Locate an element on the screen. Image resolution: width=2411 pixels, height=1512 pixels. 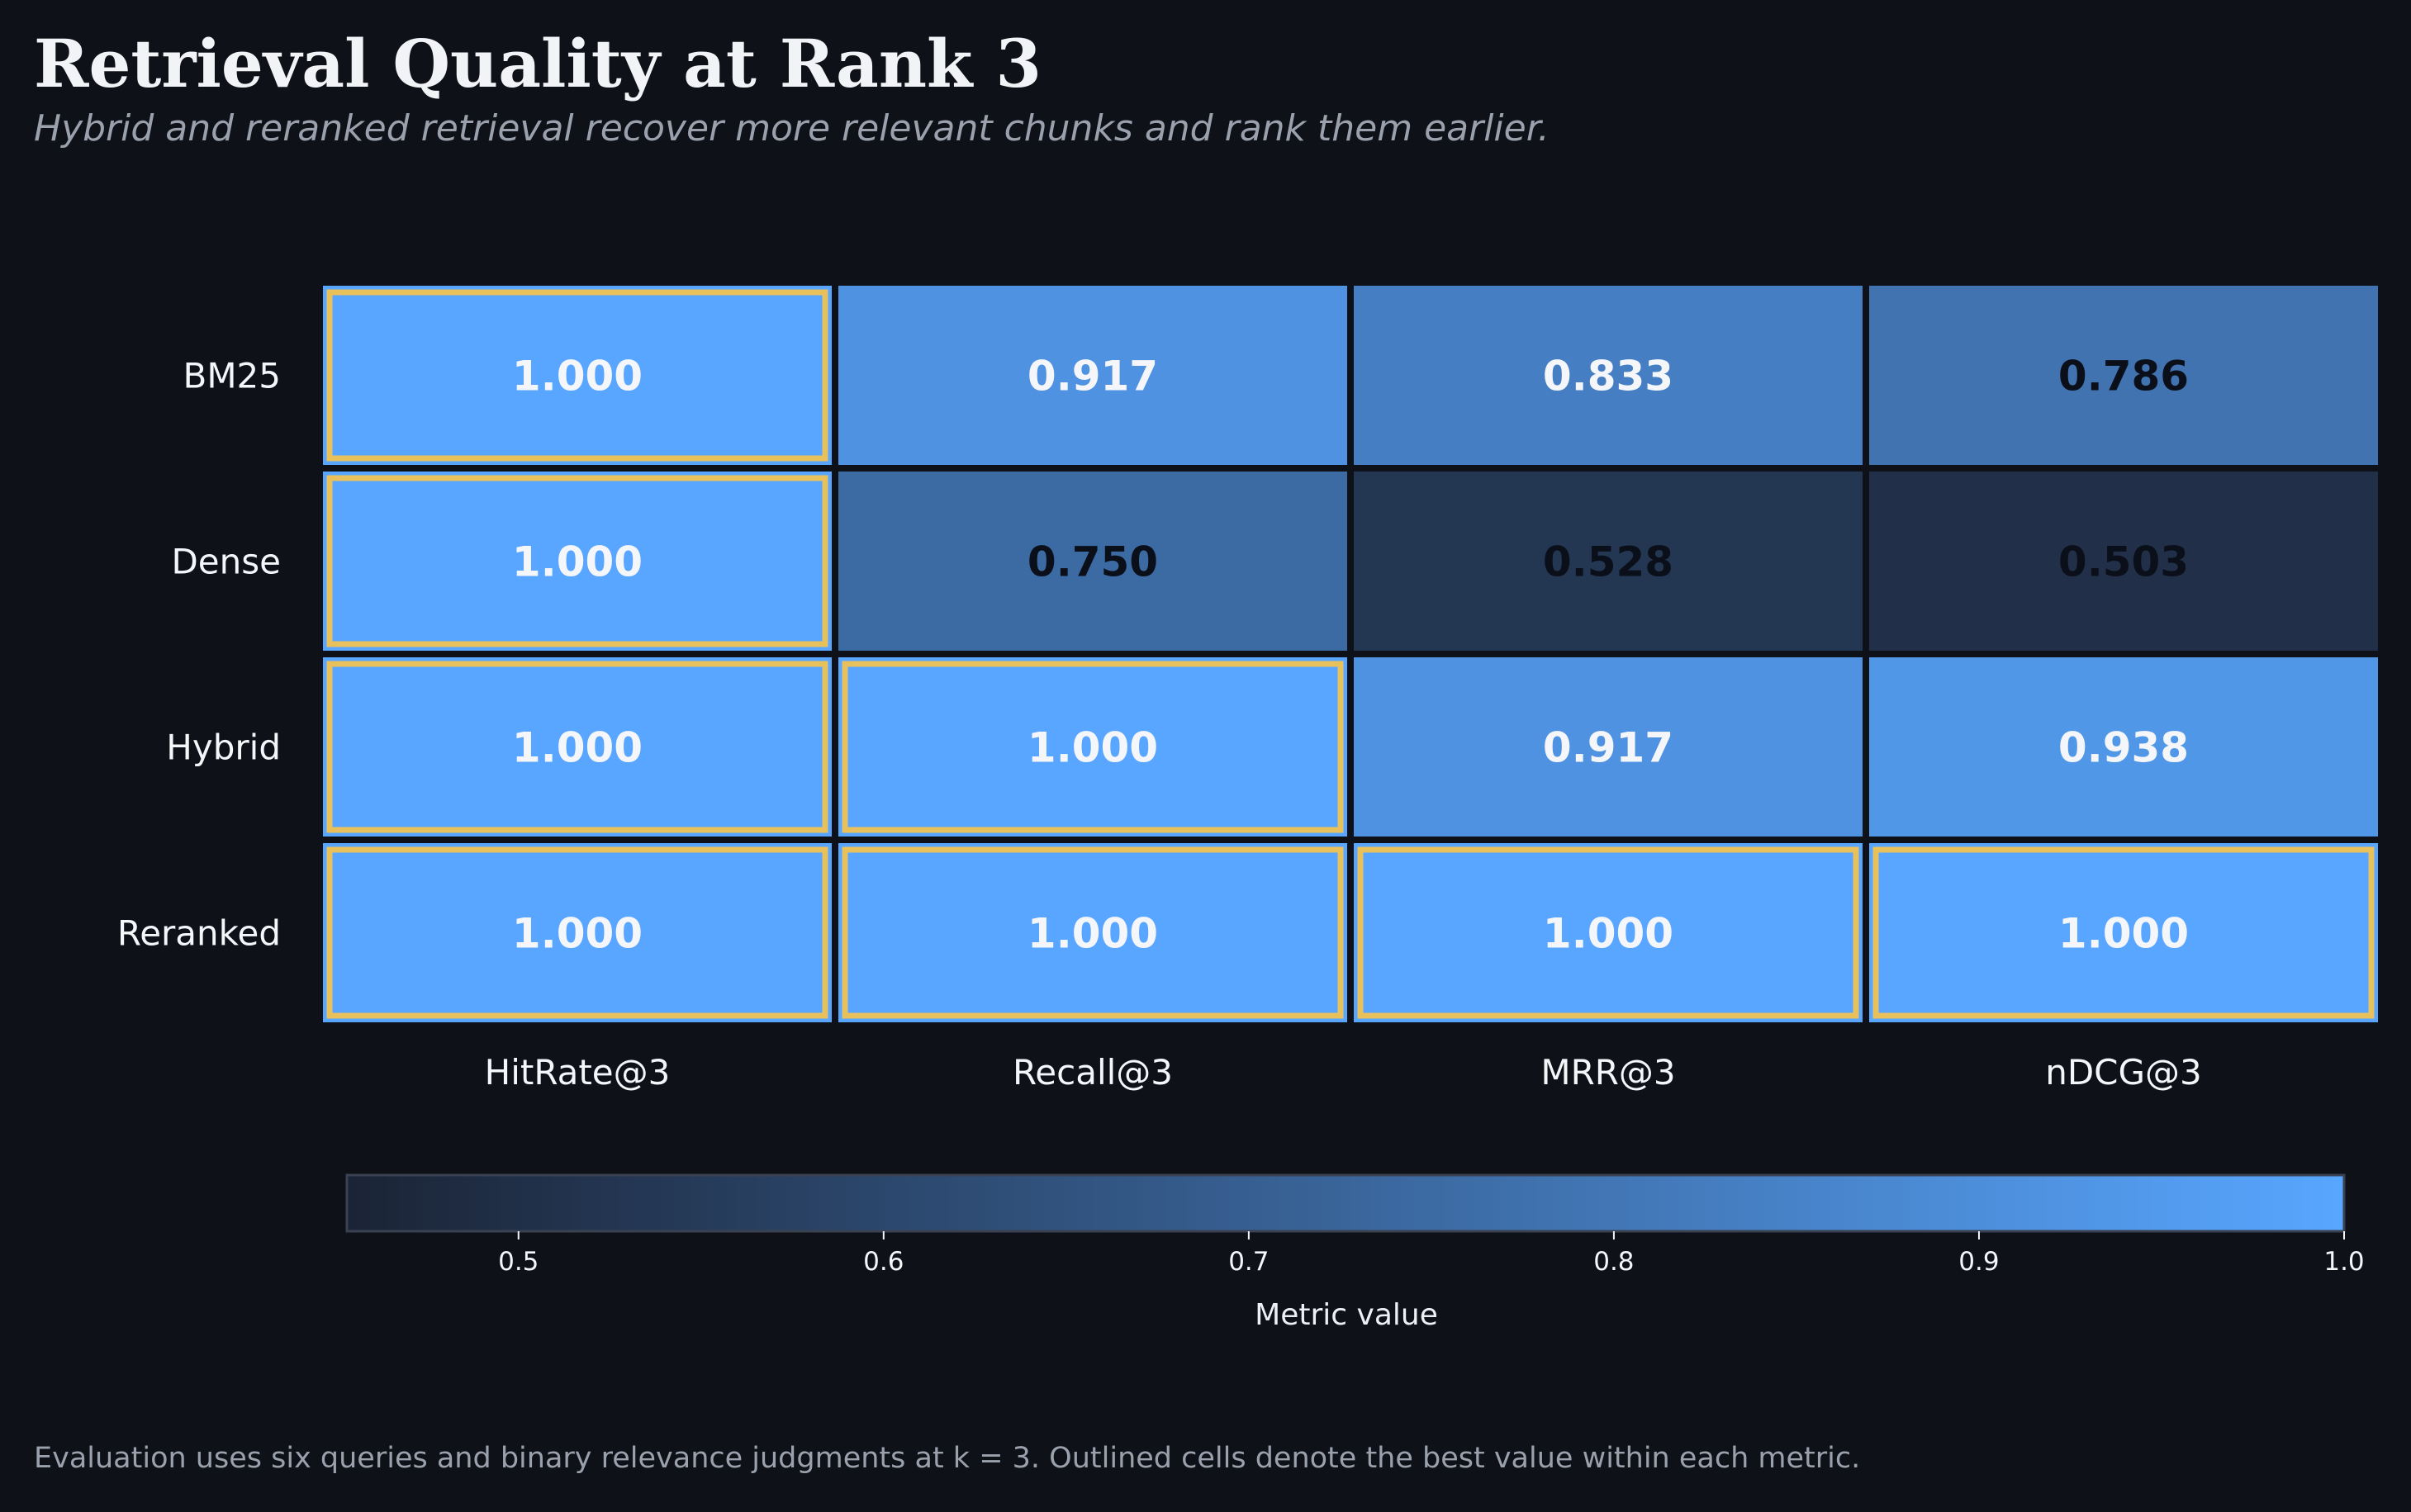
row-labels: BM25 Dense Hybrid Reranked is located at coordinates (199, 655).